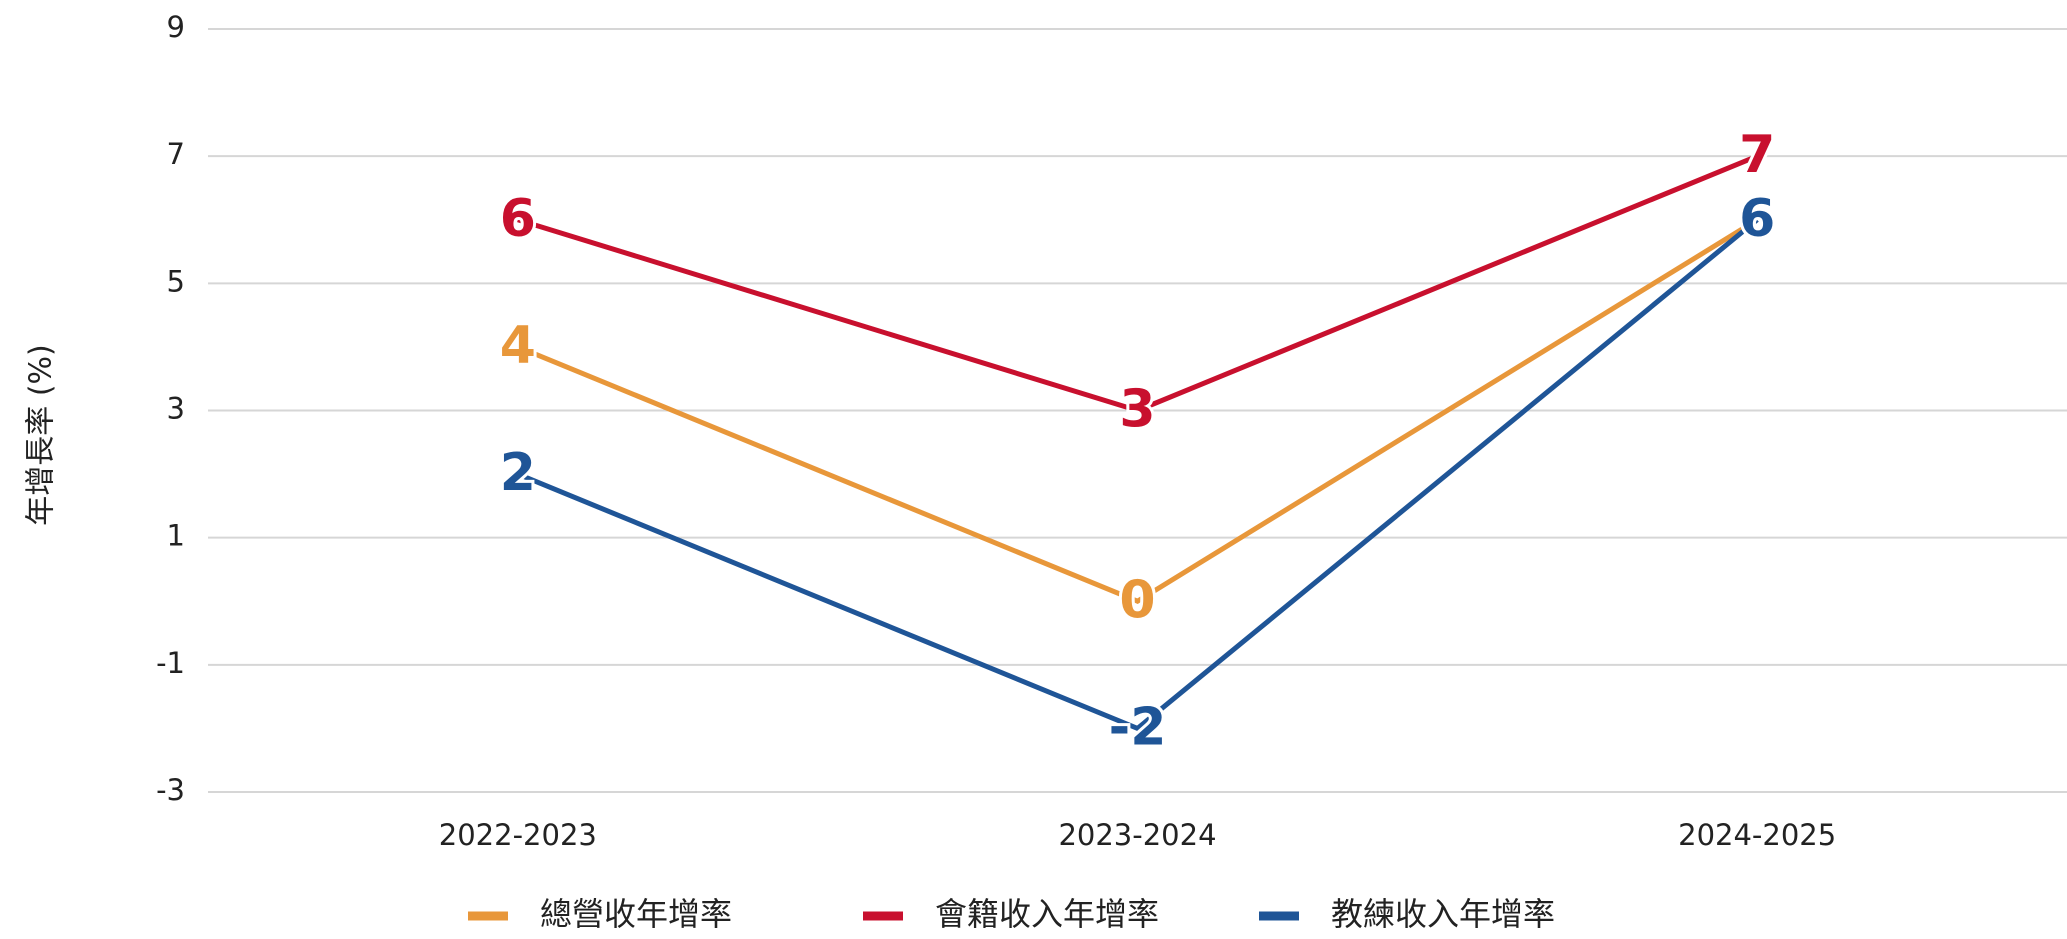 This screenshot has width=2067, height=939. Describe the element at coordinates (1757, 155) in the screenshot. I see `data-label: 7` at that location.